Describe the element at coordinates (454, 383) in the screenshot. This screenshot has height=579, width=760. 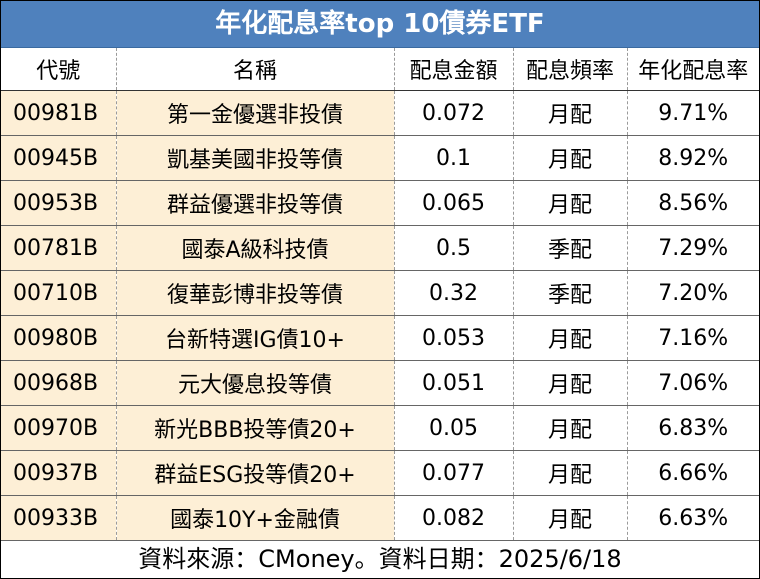
I see `dividend-amount: 0.051` at that location.